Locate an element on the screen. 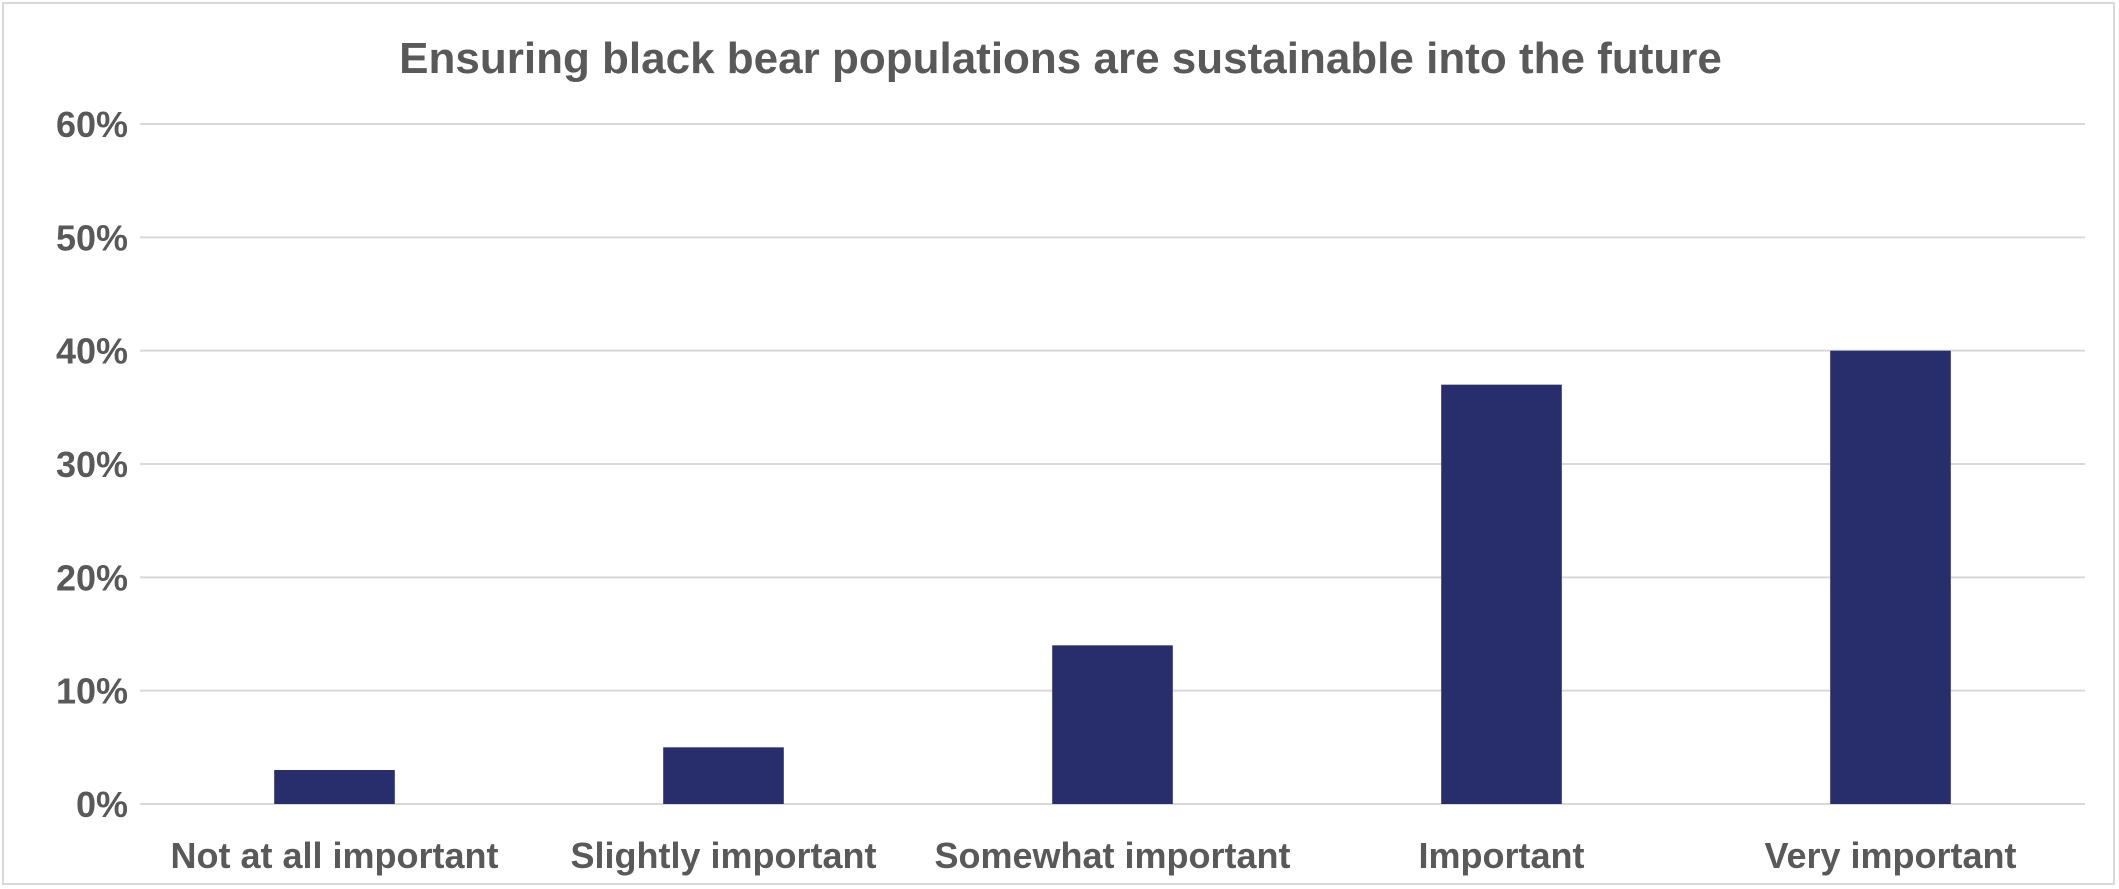 The image size is (2119, 889). x-category-label: Not at all important is located at coordinates (334, 855).